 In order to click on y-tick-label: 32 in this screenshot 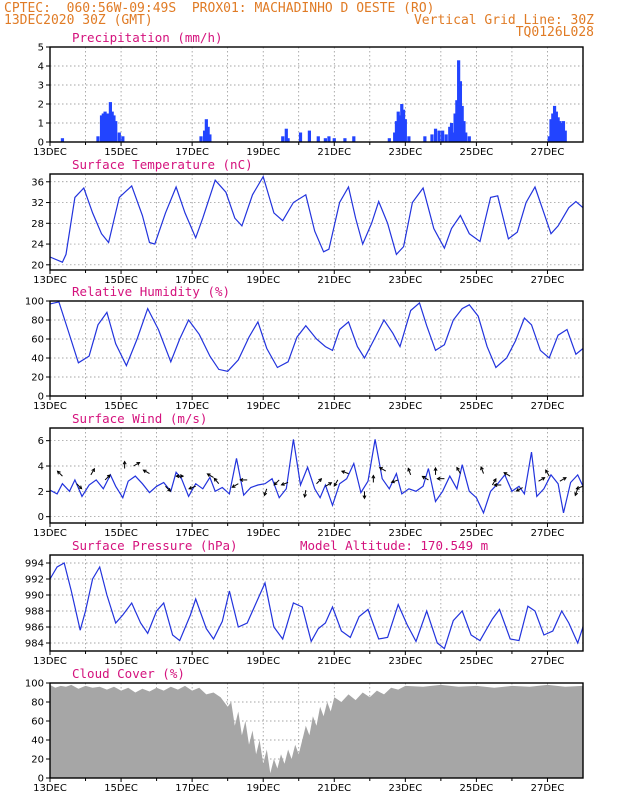, I will do `click(37, 203)`.